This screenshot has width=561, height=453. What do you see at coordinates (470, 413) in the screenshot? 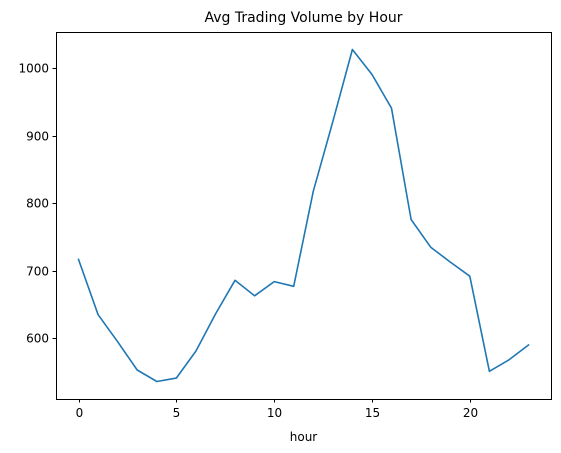
I see `x-tick-label: 20` at bounding box center [470, 413].